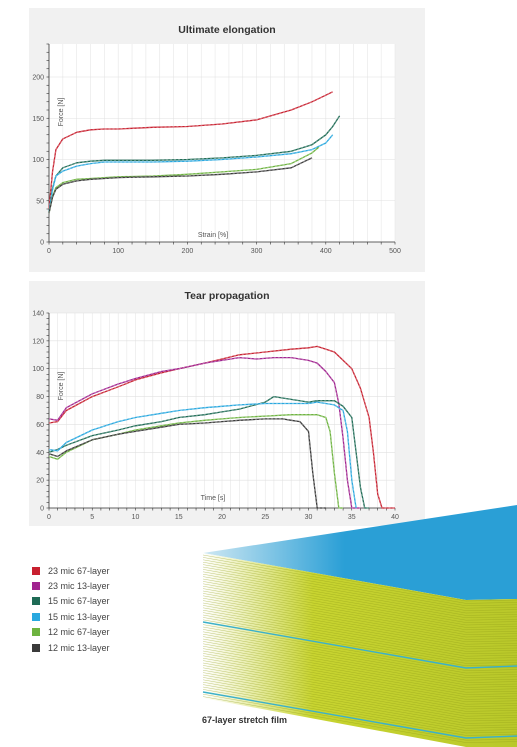 Image resolution: width=517 pixels, height=747 pixels. Describe the element at coordinates (395, 251) in the screenshot. I see `x-tick-label: 500` at that location.